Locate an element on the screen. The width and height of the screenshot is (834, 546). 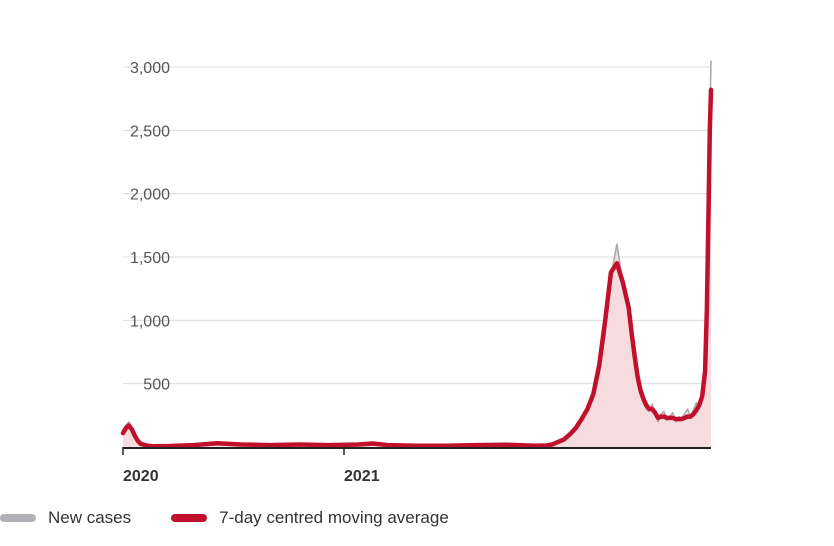
x-tick-label: 2020 is located at coordinates (141, 476).